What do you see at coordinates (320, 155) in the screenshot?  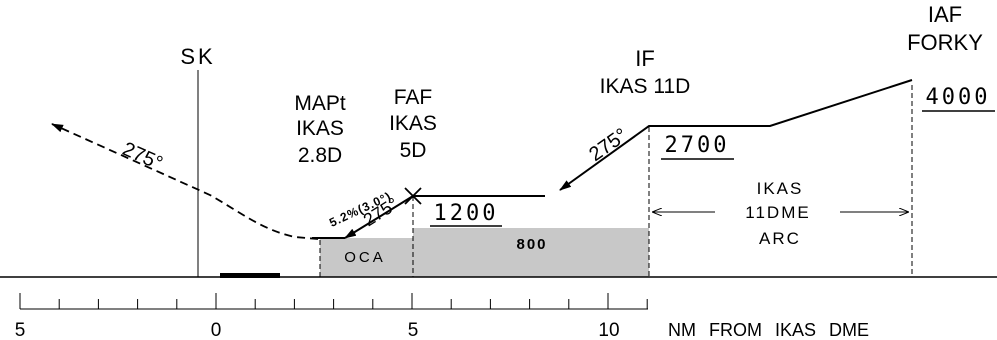 I see `mapt-distance: 2.8D` at bounding box center [320, 155].